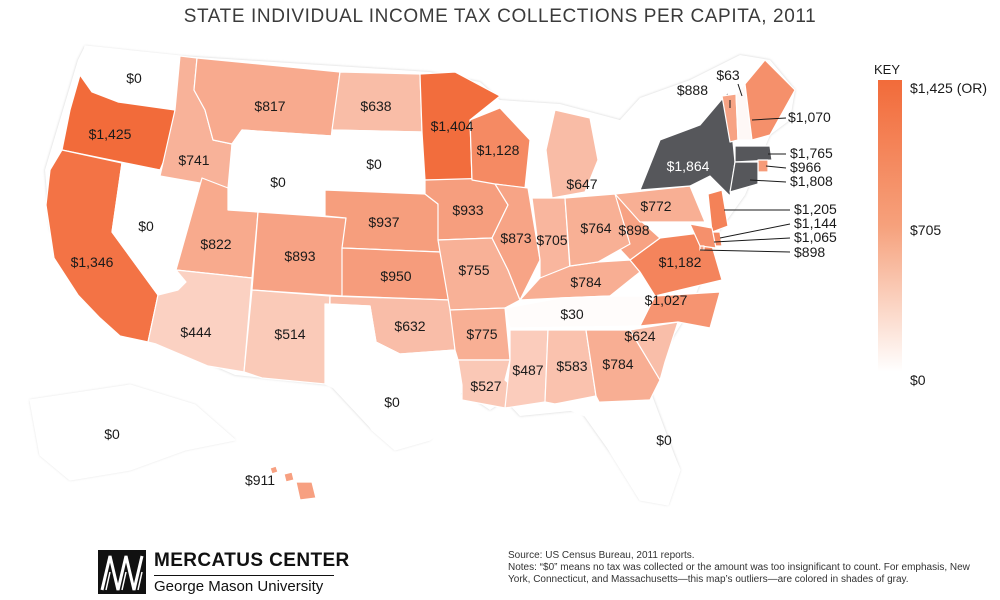 Image resolution: width=1000 pixels, height=600 pixels. I want to click on state-label-ca: $1,346, so click(92, 262).